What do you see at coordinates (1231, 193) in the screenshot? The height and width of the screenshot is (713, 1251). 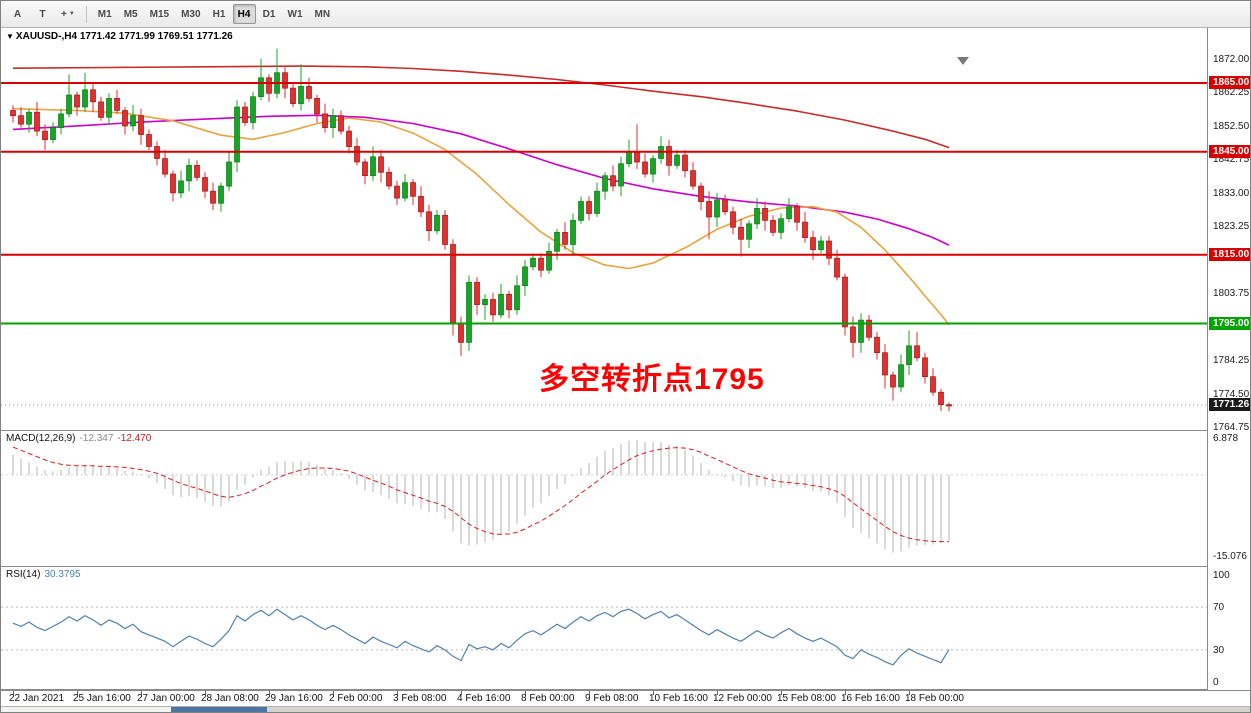 I see `price-axis-label: 1833.00` at bounding box center [1231, 193].